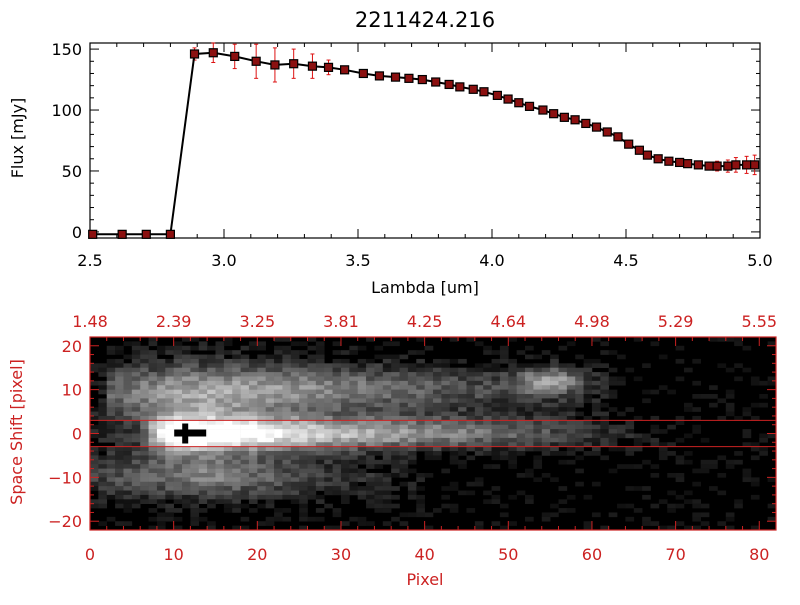 Image resolution: width=800 pixels, height=605 pixels. Describe the element at coordinates (72, 390) in the screenshot. I see `image-y-tick-label: 10` at that location.